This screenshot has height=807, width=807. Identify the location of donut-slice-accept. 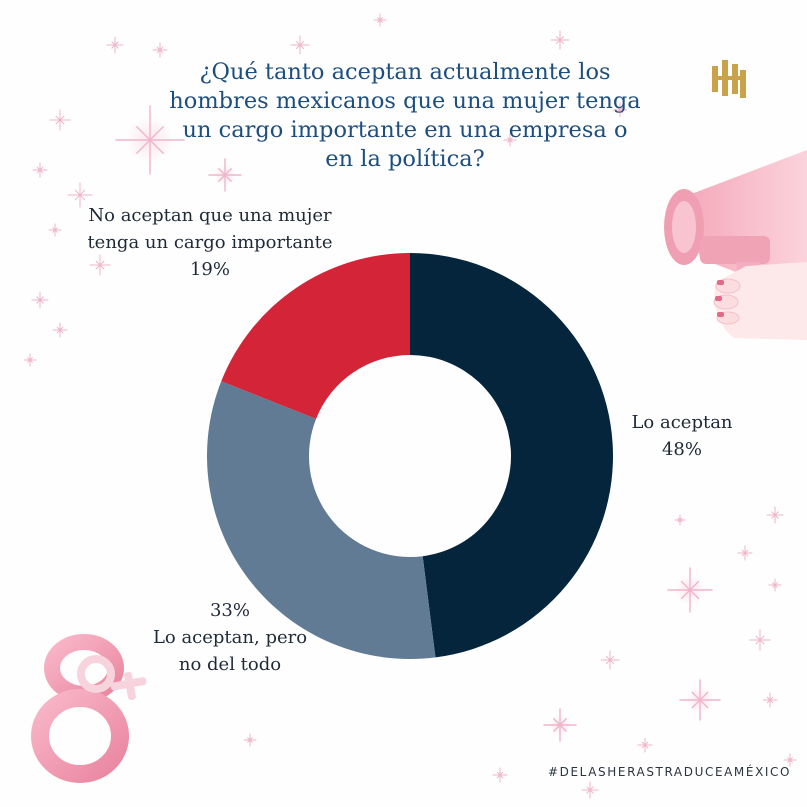
(512, 455).